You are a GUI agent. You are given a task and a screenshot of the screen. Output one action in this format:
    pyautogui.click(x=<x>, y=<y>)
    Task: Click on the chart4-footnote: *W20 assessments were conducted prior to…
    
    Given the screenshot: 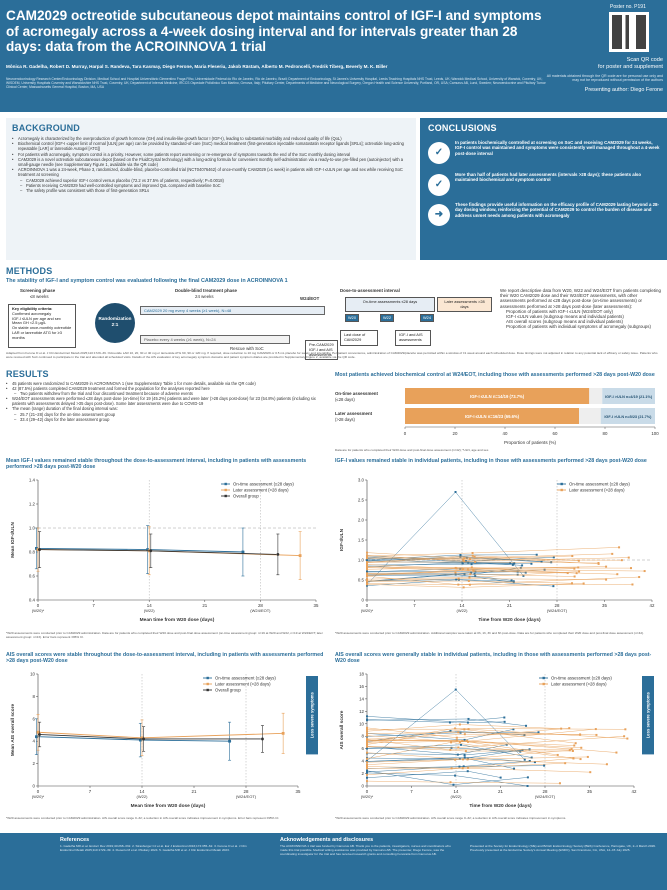 What is the action you would take?
    pyautogui.click(x=451, y=818)
    